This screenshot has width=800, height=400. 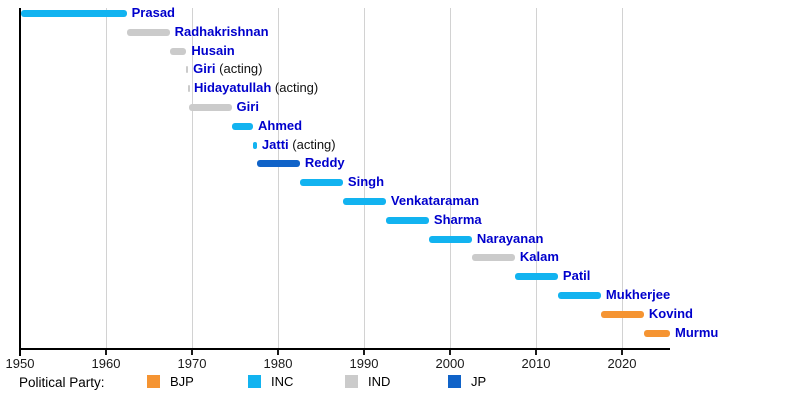 I want to click on president-label-reddy: Reddy, so click(x=325, y=163).